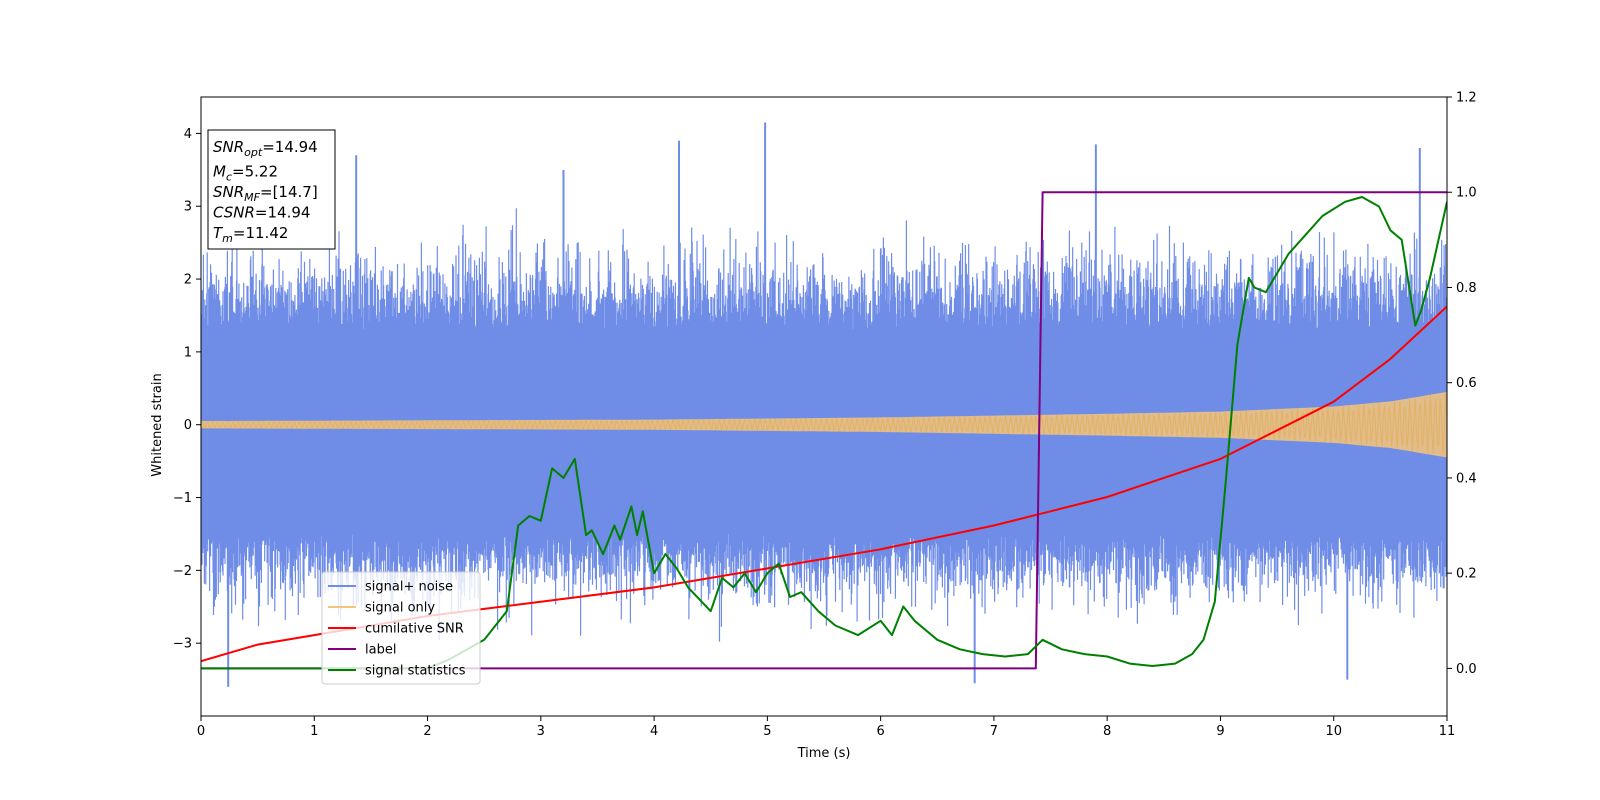 The height and width of the screenshot is (800, 1600). Describe the element at coordinates (427, 731) in the screenshot. I see `x-tick-label: 2` at that location.